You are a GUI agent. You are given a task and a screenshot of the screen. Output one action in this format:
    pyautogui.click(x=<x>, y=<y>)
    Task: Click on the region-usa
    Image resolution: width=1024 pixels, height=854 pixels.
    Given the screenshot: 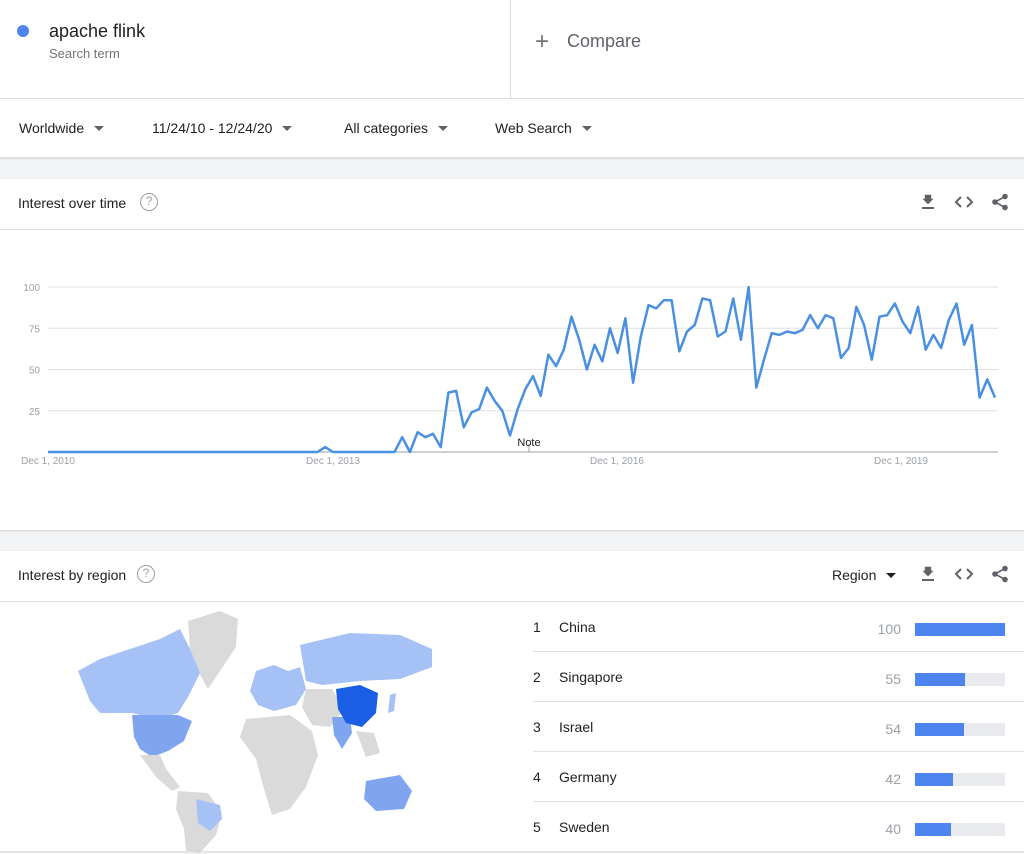 What is the action you would take?
    pyautogui.click(x=162, y=736)
    